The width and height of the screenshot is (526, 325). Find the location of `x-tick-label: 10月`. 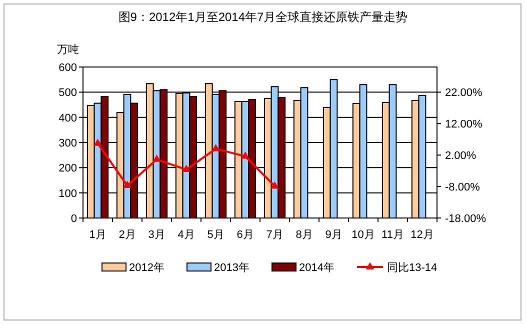

x-tick-label: 10月 is located at coordinates (363, 235).